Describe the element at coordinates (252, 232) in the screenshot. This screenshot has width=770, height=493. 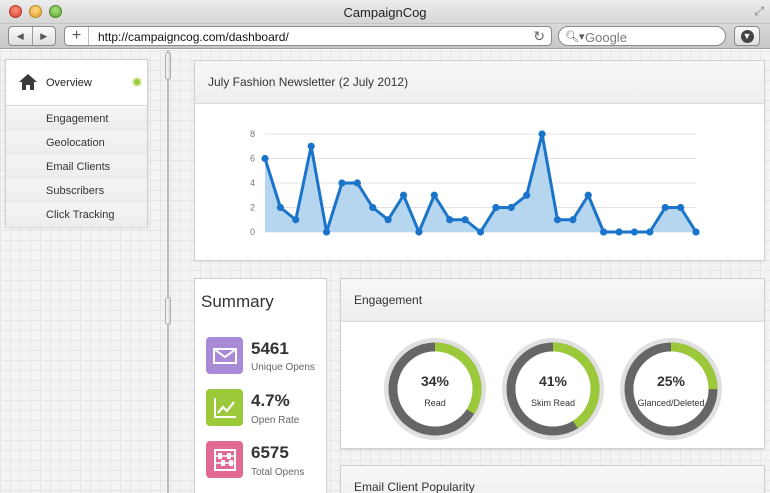
I see `y-tick-label: 0` at that location.